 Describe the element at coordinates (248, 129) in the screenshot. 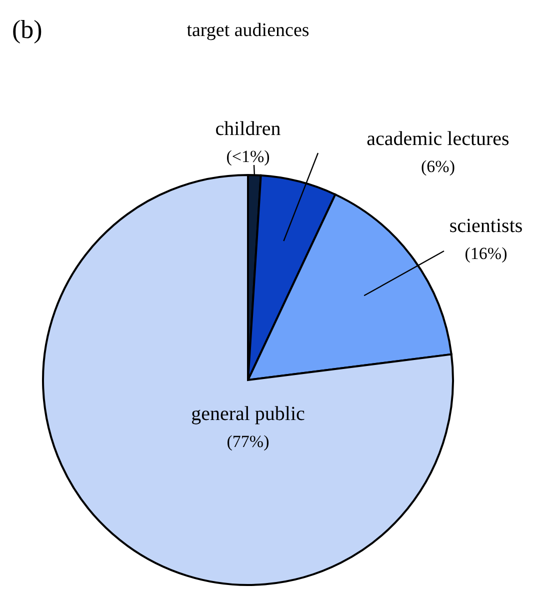

I see `slice-label: children` at that location.